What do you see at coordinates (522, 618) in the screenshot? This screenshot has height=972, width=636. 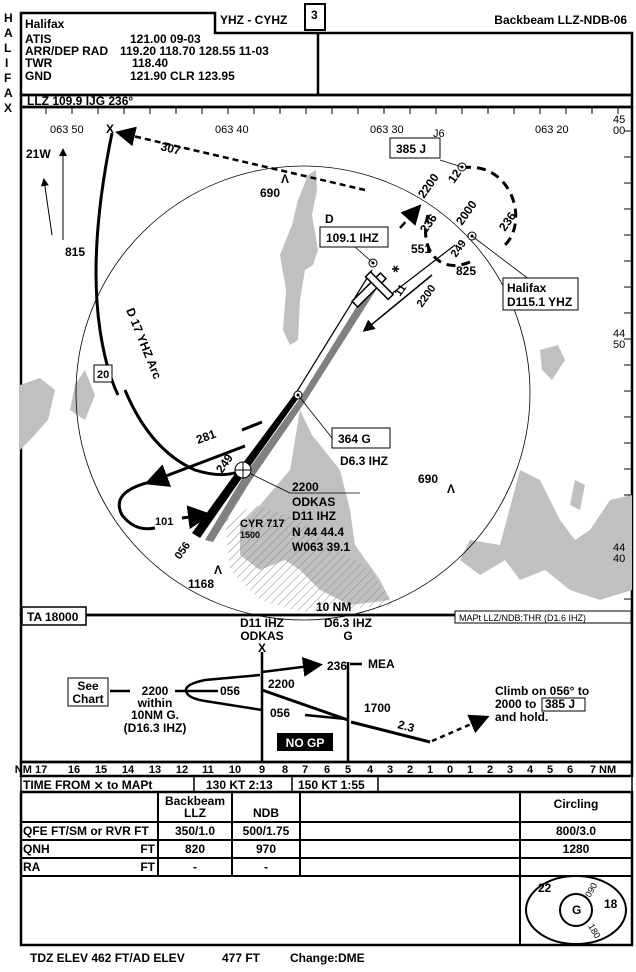 I see `mapt-label: MAPt LLZ/NDB:THR (D1.6 IHZ)` at bounding box center [522, 618].